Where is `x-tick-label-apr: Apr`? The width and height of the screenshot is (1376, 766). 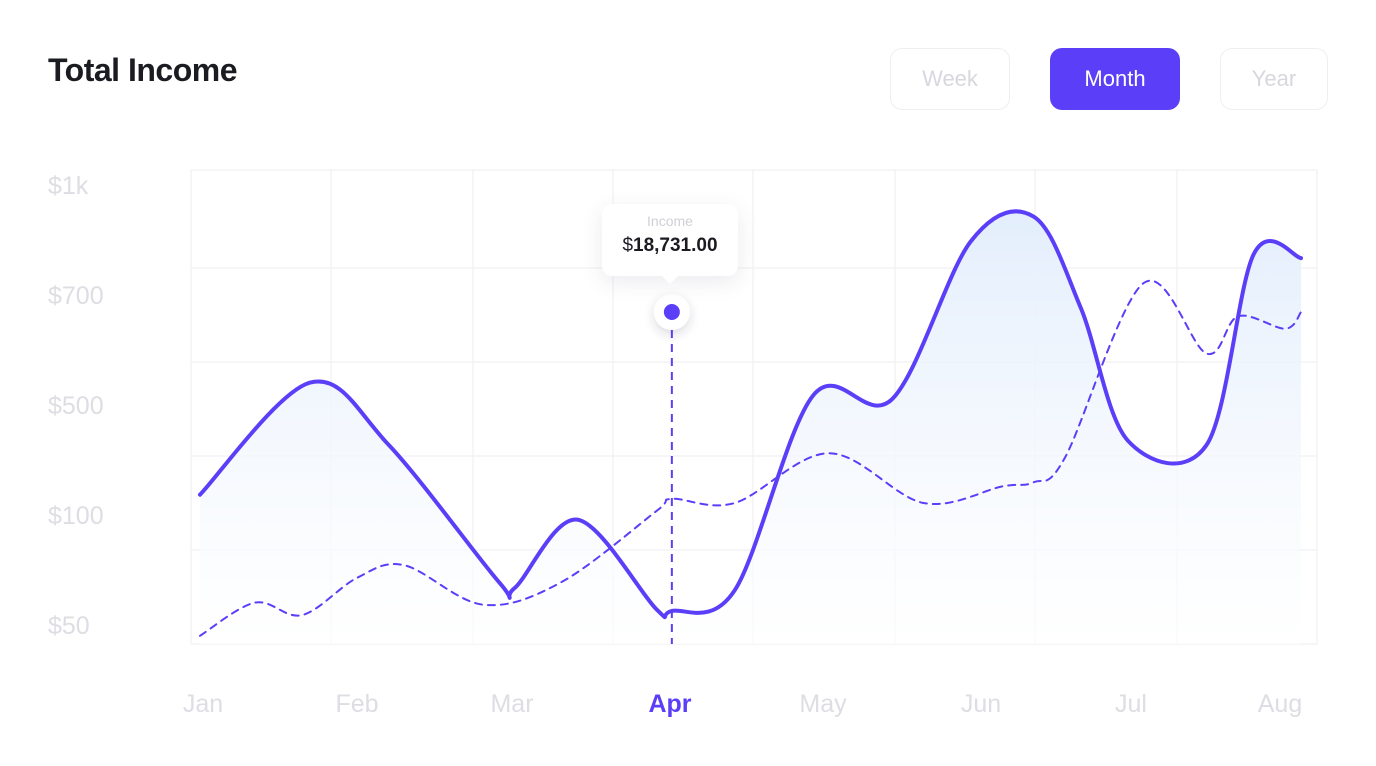 x-tick-label-apr: Apr is located at coordinates (670, 704).